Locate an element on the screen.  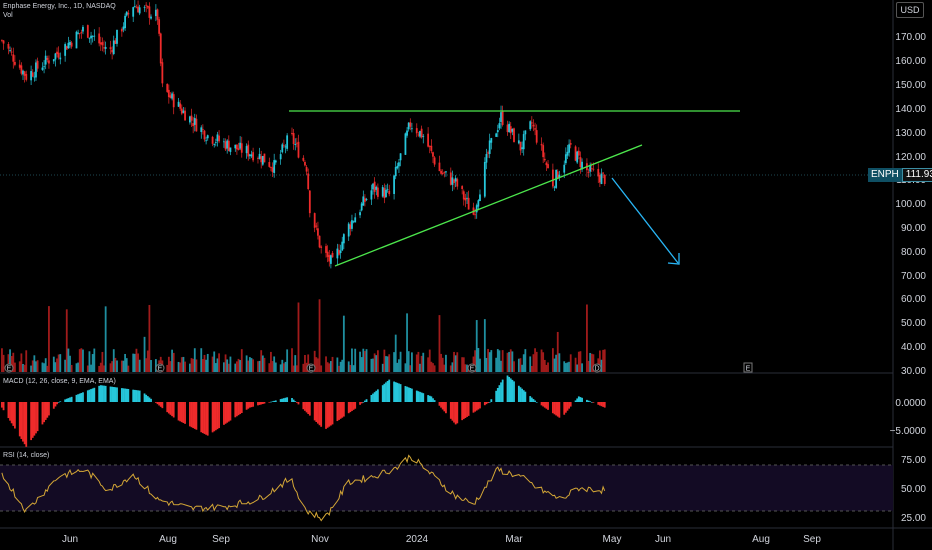
projection-arrow is located at coordinates (645, 221).